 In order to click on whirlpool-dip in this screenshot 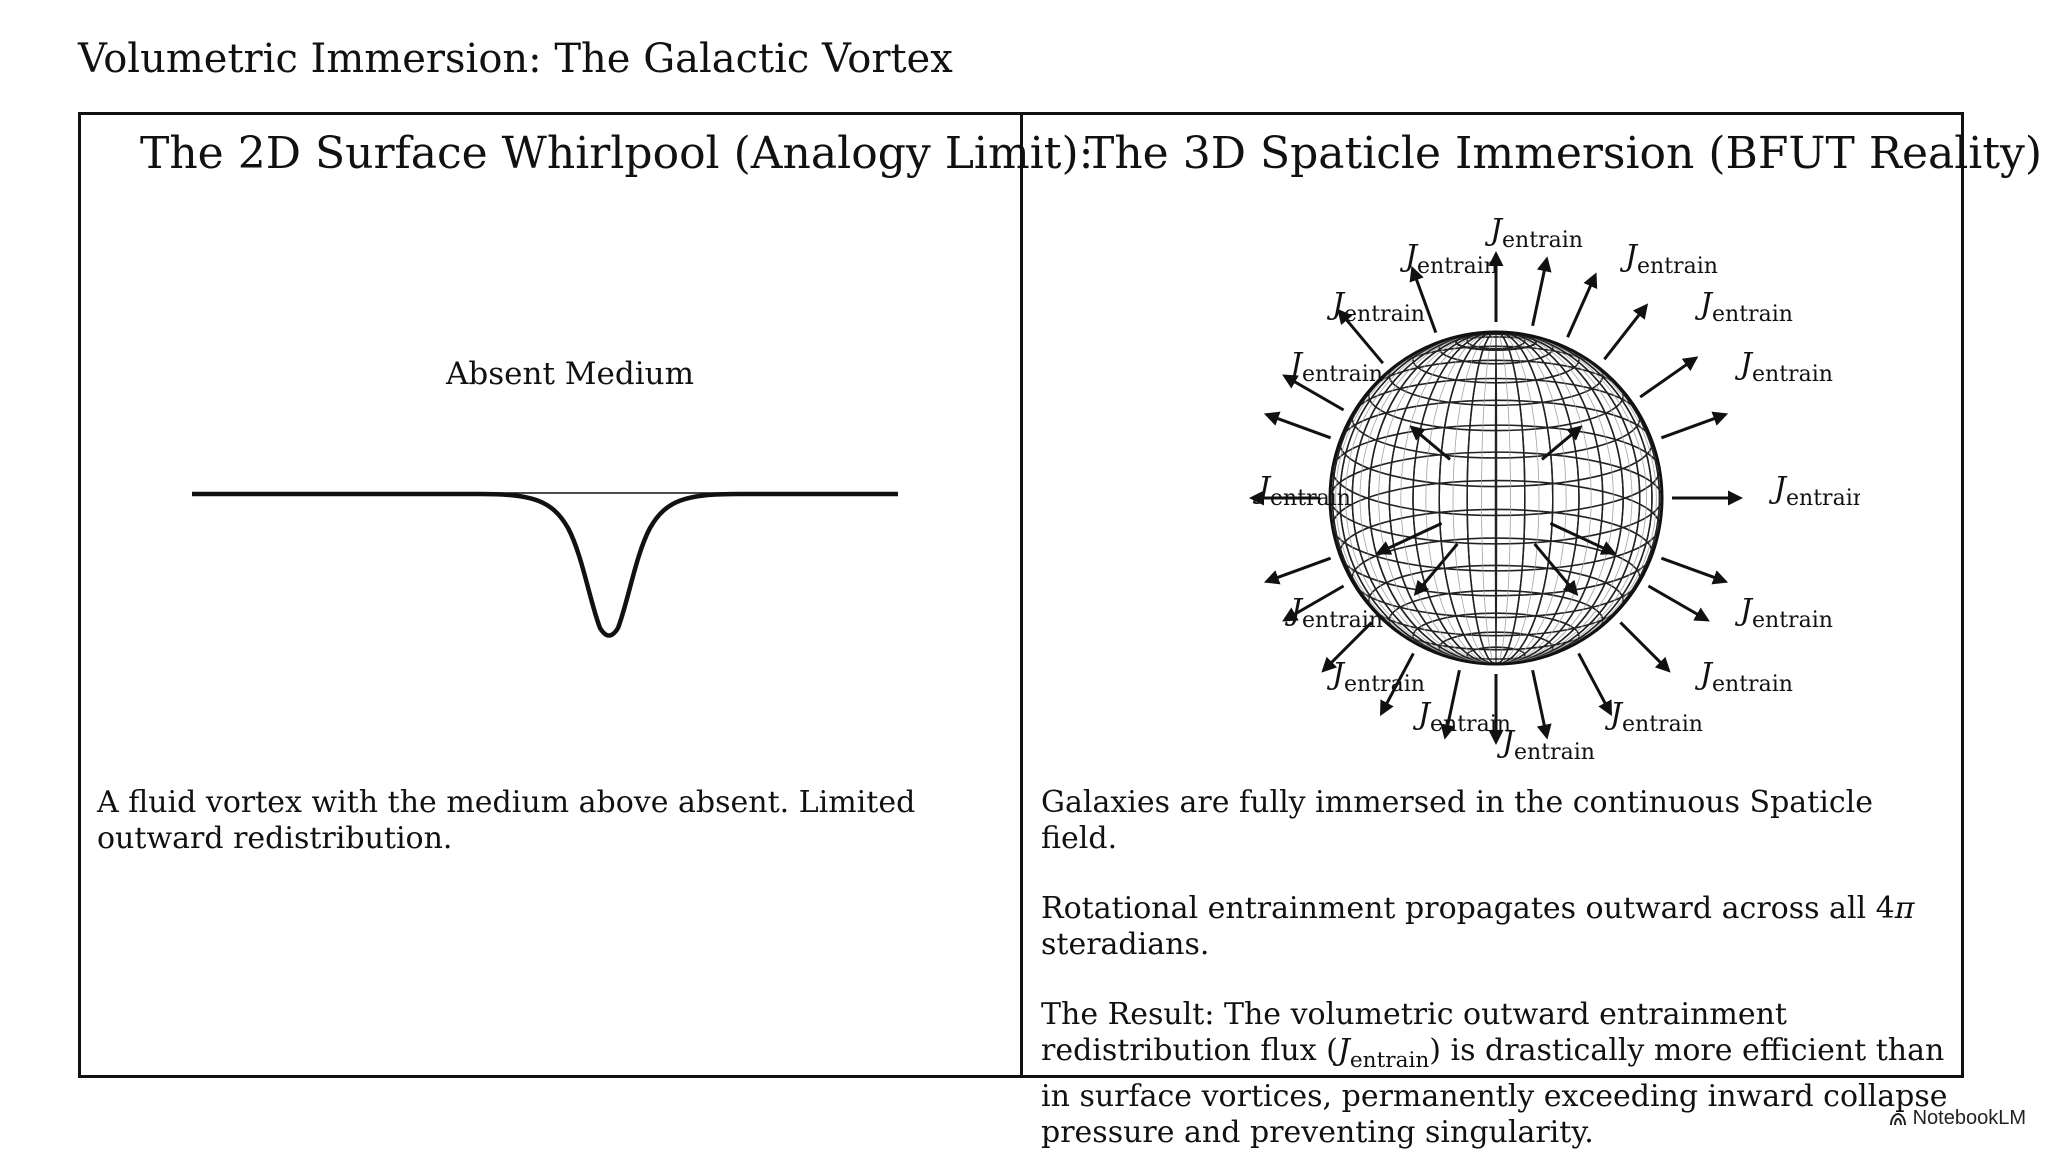, I will do `click(393, 566)`.